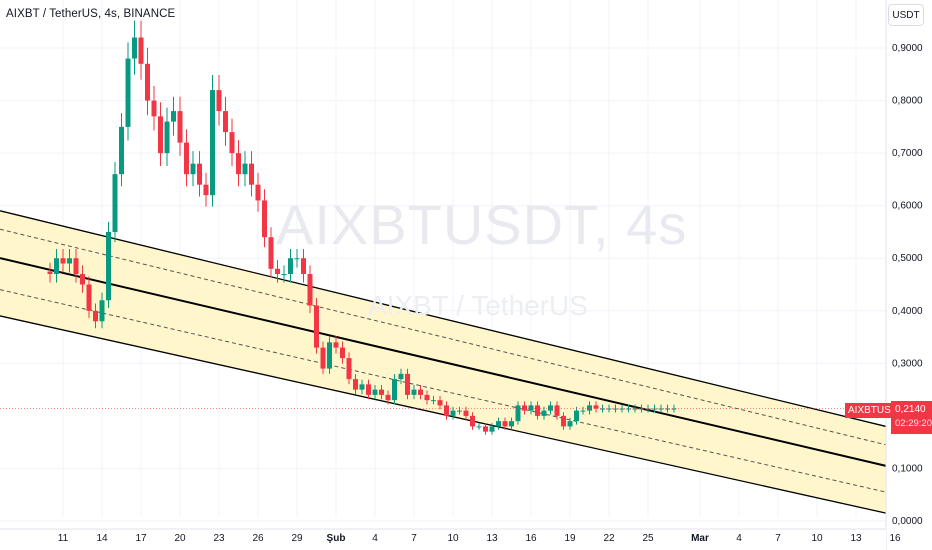 The width and height of the screenshot is (932, 550). I want to click on currency-selector: USDT, so click(906, 15).